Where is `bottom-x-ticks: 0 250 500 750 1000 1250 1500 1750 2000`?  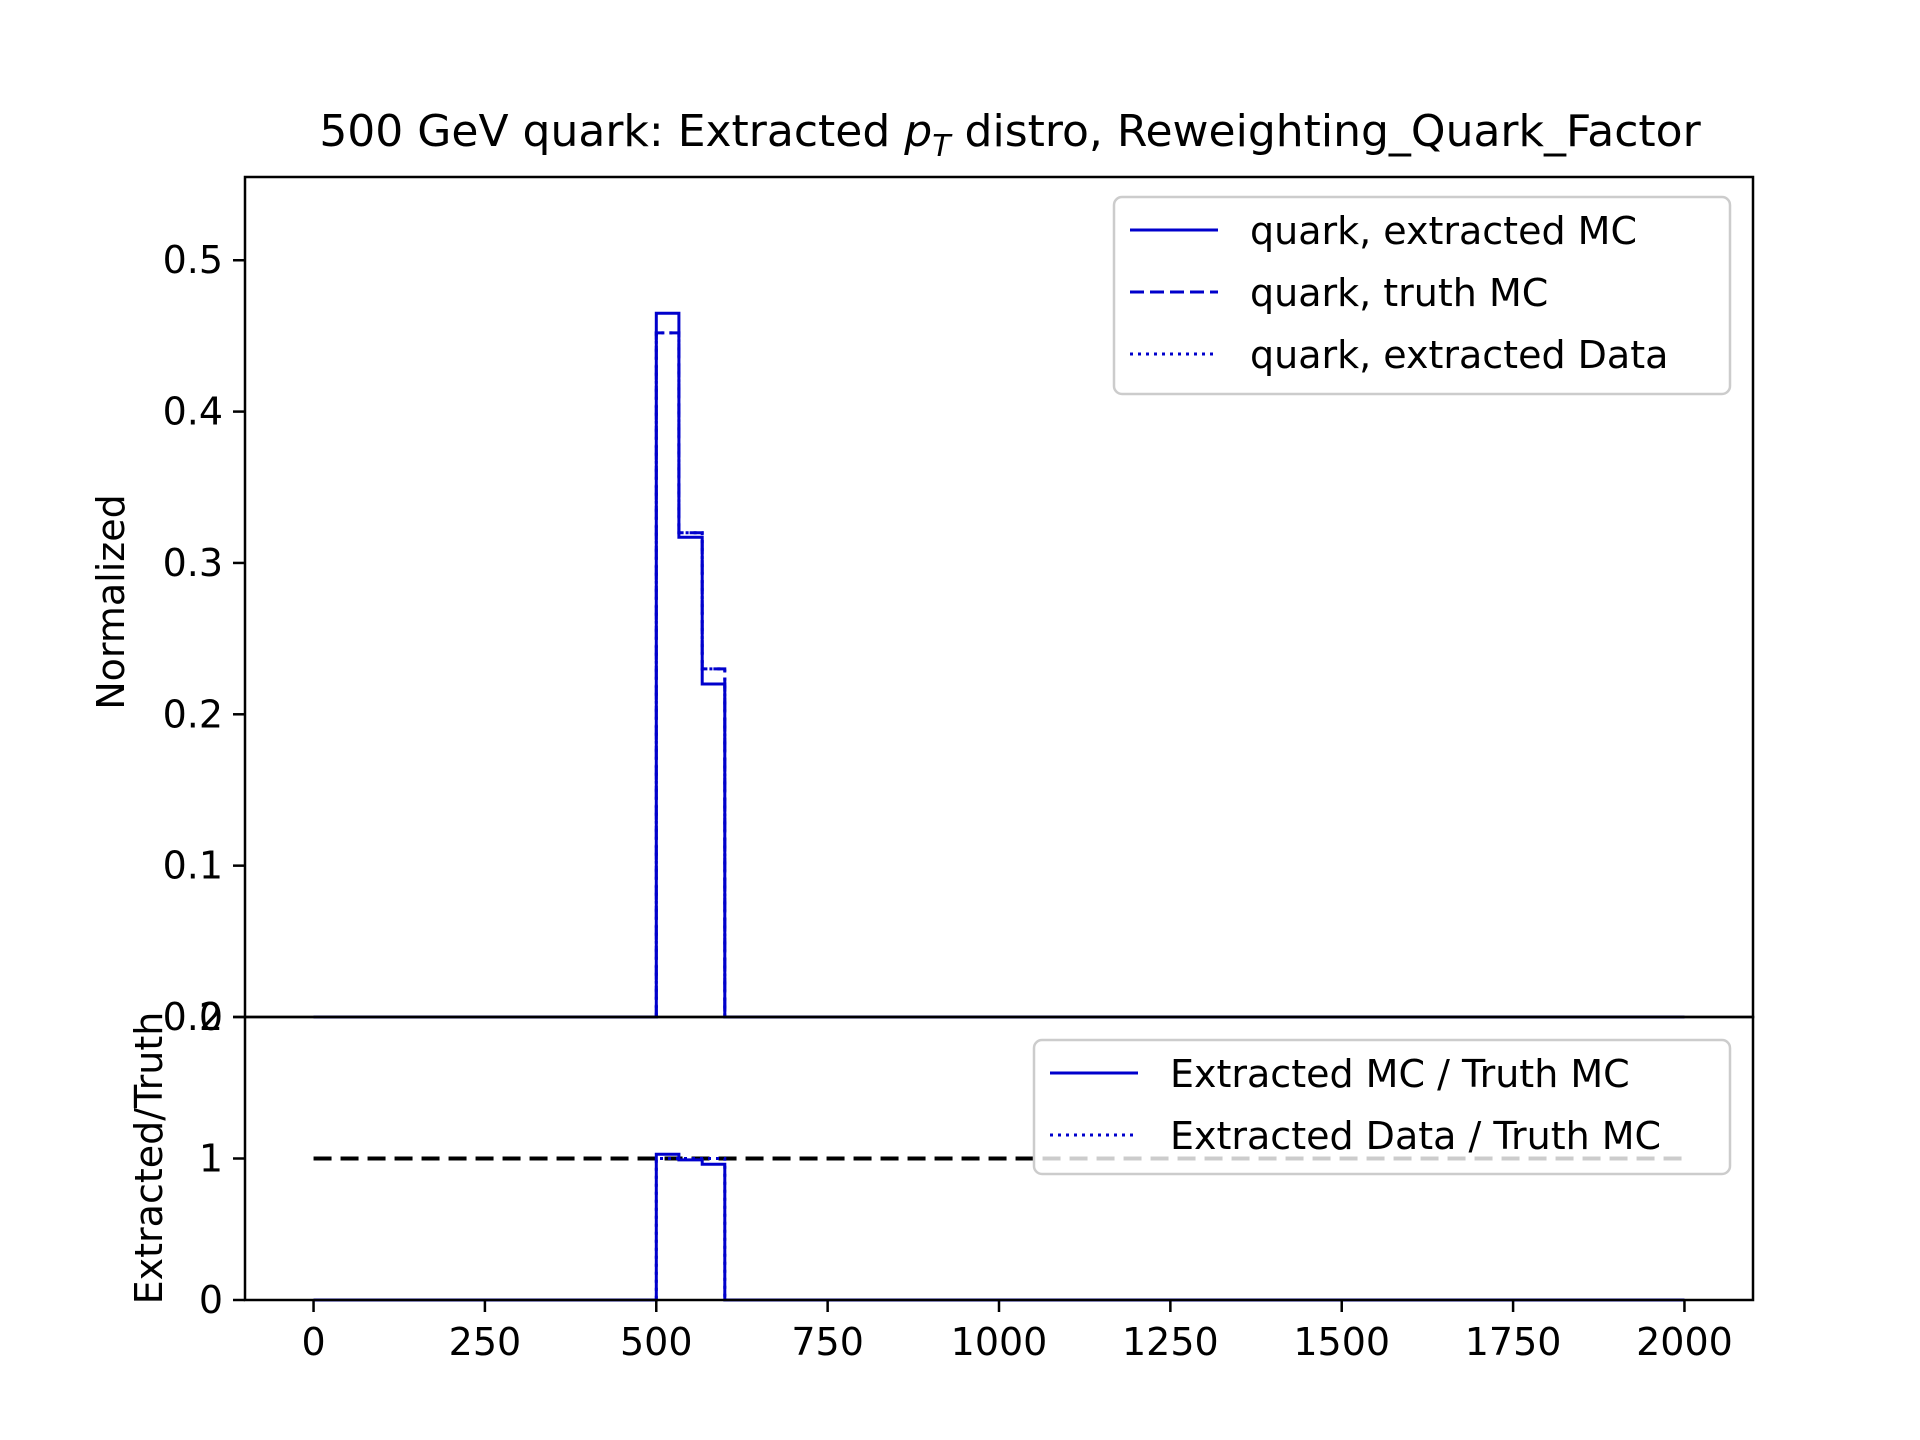
bottom-x-ticks: 0 250 500 750 1000 1250 1500 1750 2000 is located at coordinates (1017, 1332).